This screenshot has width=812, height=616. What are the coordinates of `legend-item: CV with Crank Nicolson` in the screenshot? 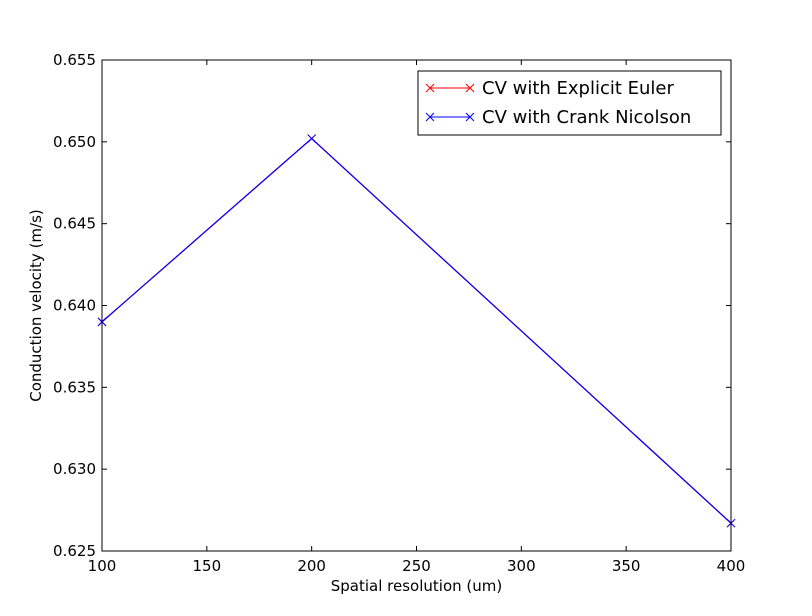 It's located at (558, 117).